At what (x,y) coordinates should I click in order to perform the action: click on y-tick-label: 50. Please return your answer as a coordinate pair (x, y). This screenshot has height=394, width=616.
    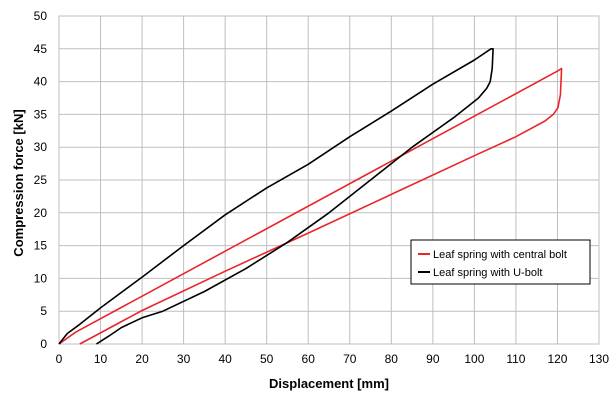
    Looking at the image, I should click on (41, 16).